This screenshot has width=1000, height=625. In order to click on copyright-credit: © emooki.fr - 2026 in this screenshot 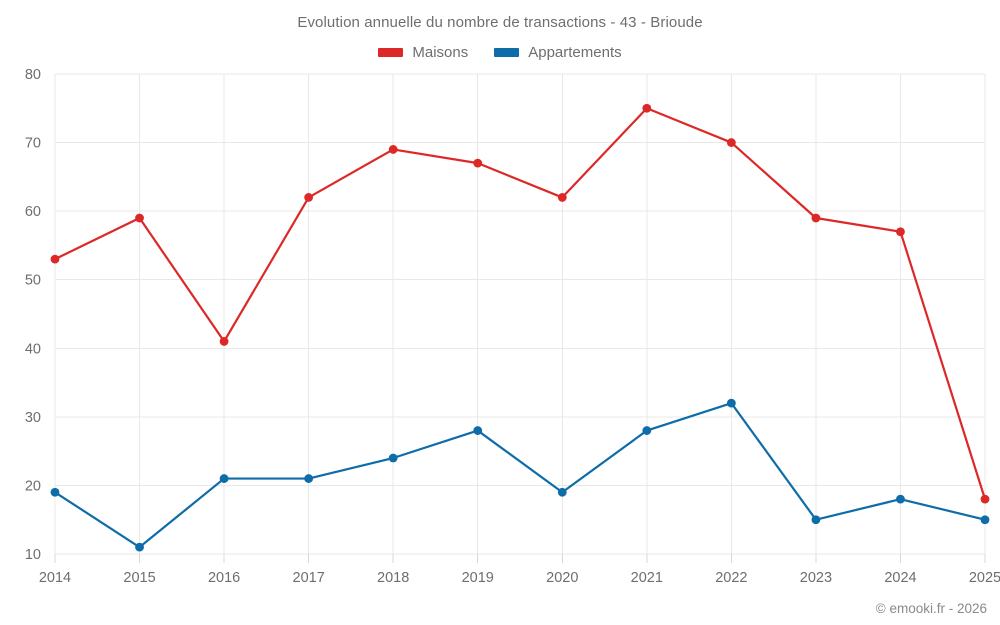, I will do `click(931, 608)`.